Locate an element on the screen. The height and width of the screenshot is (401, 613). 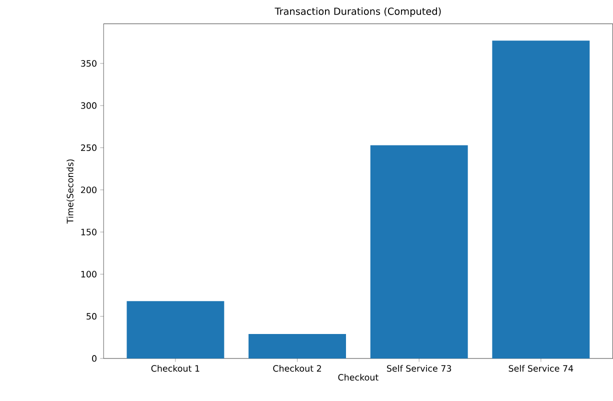
y-tick-label: 250 is located at coordinates (88, 148).